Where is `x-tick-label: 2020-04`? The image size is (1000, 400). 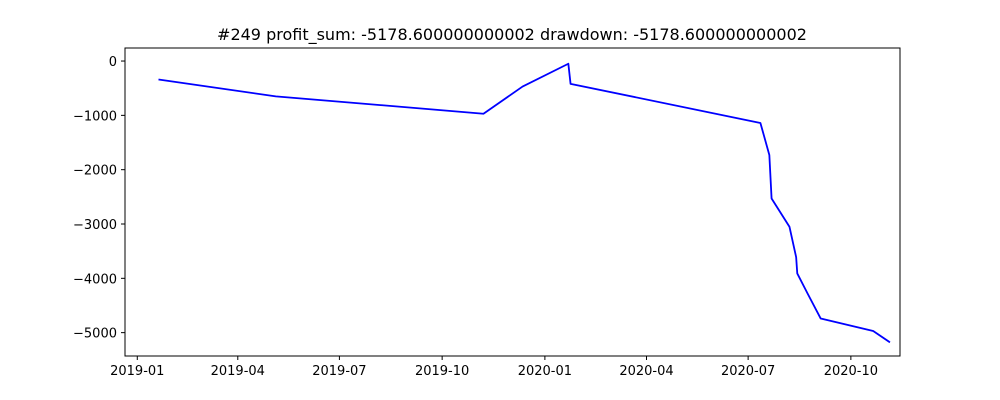
x-tick-label: 2020-04 is located at coordinates (646, 371).